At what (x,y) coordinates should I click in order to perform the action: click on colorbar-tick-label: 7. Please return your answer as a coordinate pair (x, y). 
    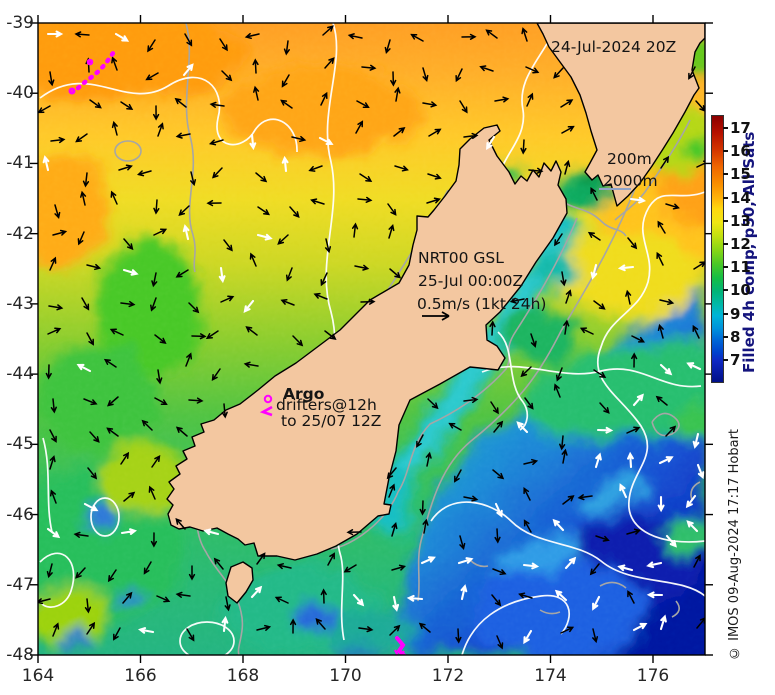
    Looking at the image, I should click on (735, 360).